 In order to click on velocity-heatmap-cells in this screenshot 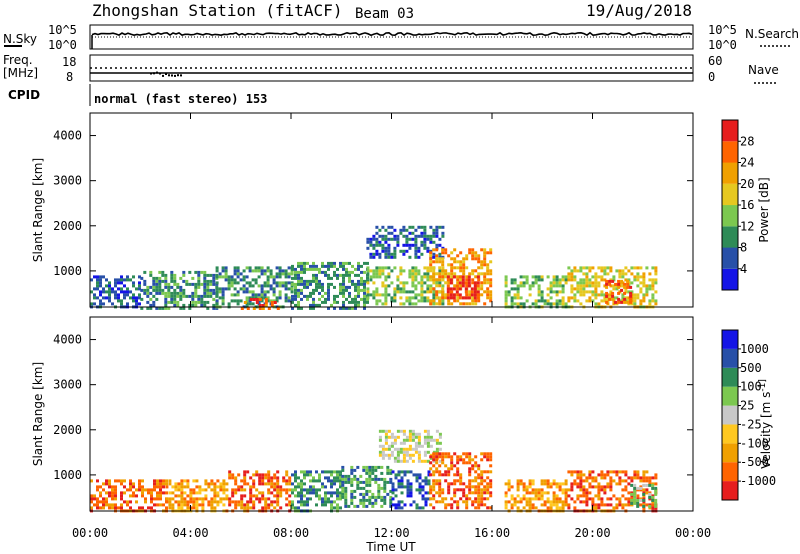, I will do `click(374, 471)`.